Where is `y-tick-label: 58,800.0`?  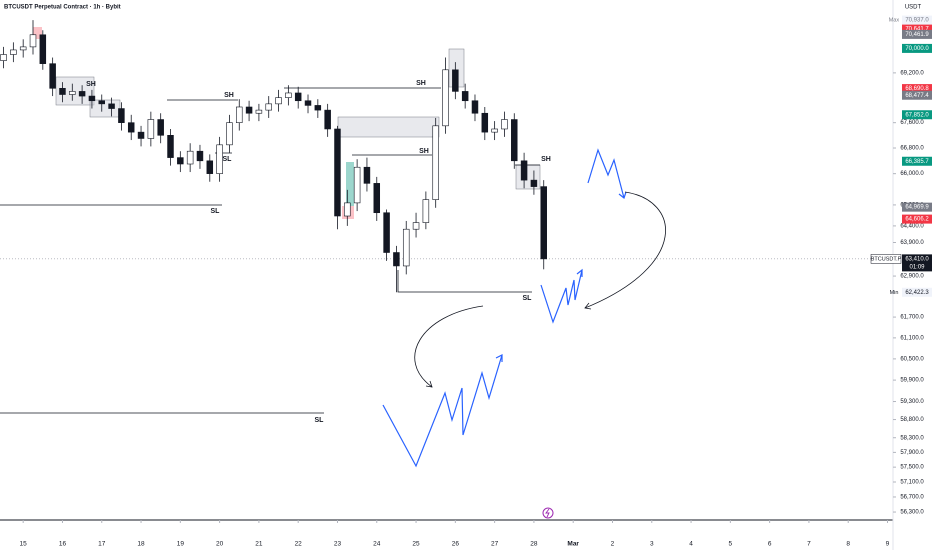 y-tick-label: 58,800.0 is located at coordinates (912, 420).